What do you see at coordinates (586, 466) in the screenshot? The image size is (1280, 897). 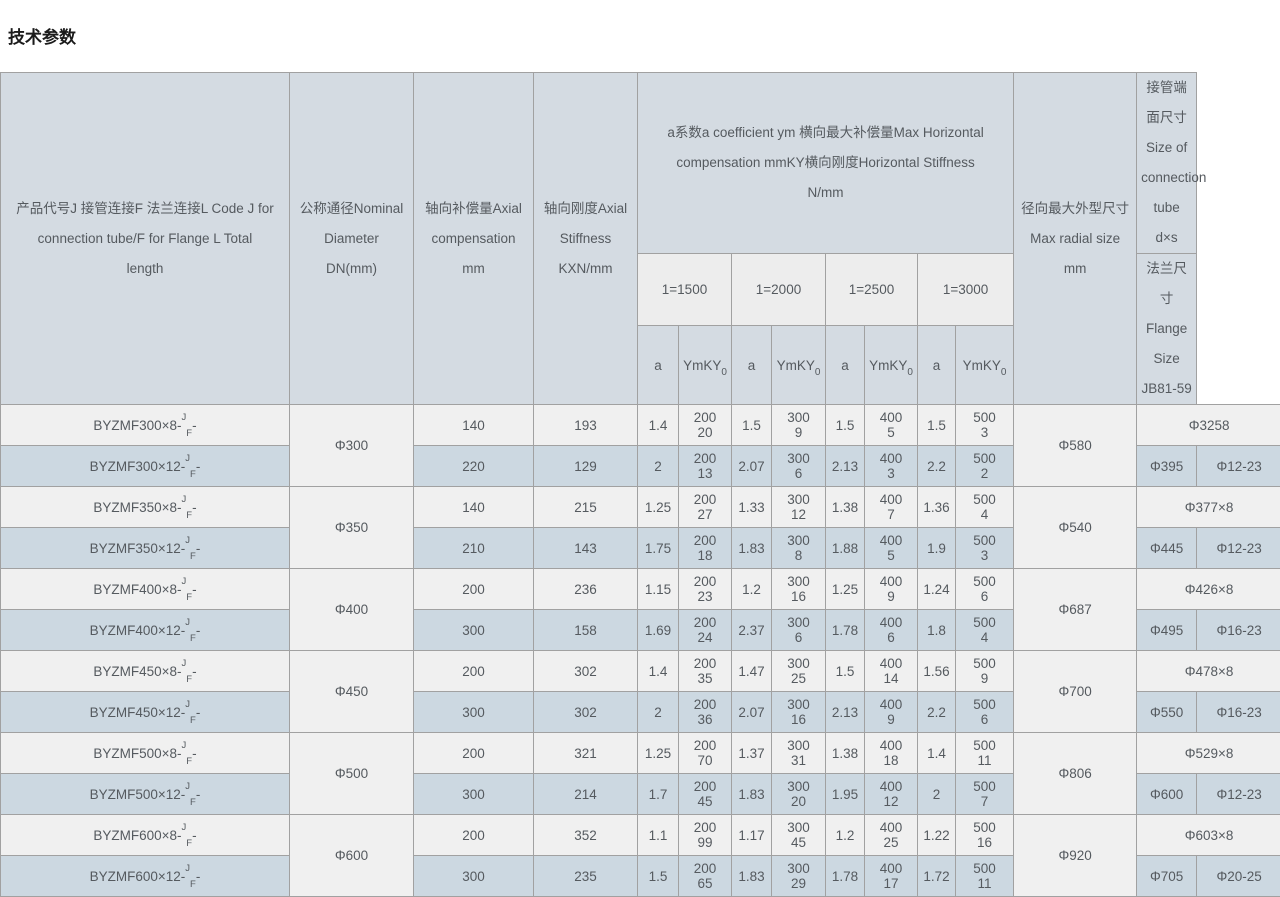 I see `axial-stiffness-cell: 129` at bounding box center [586, 466].